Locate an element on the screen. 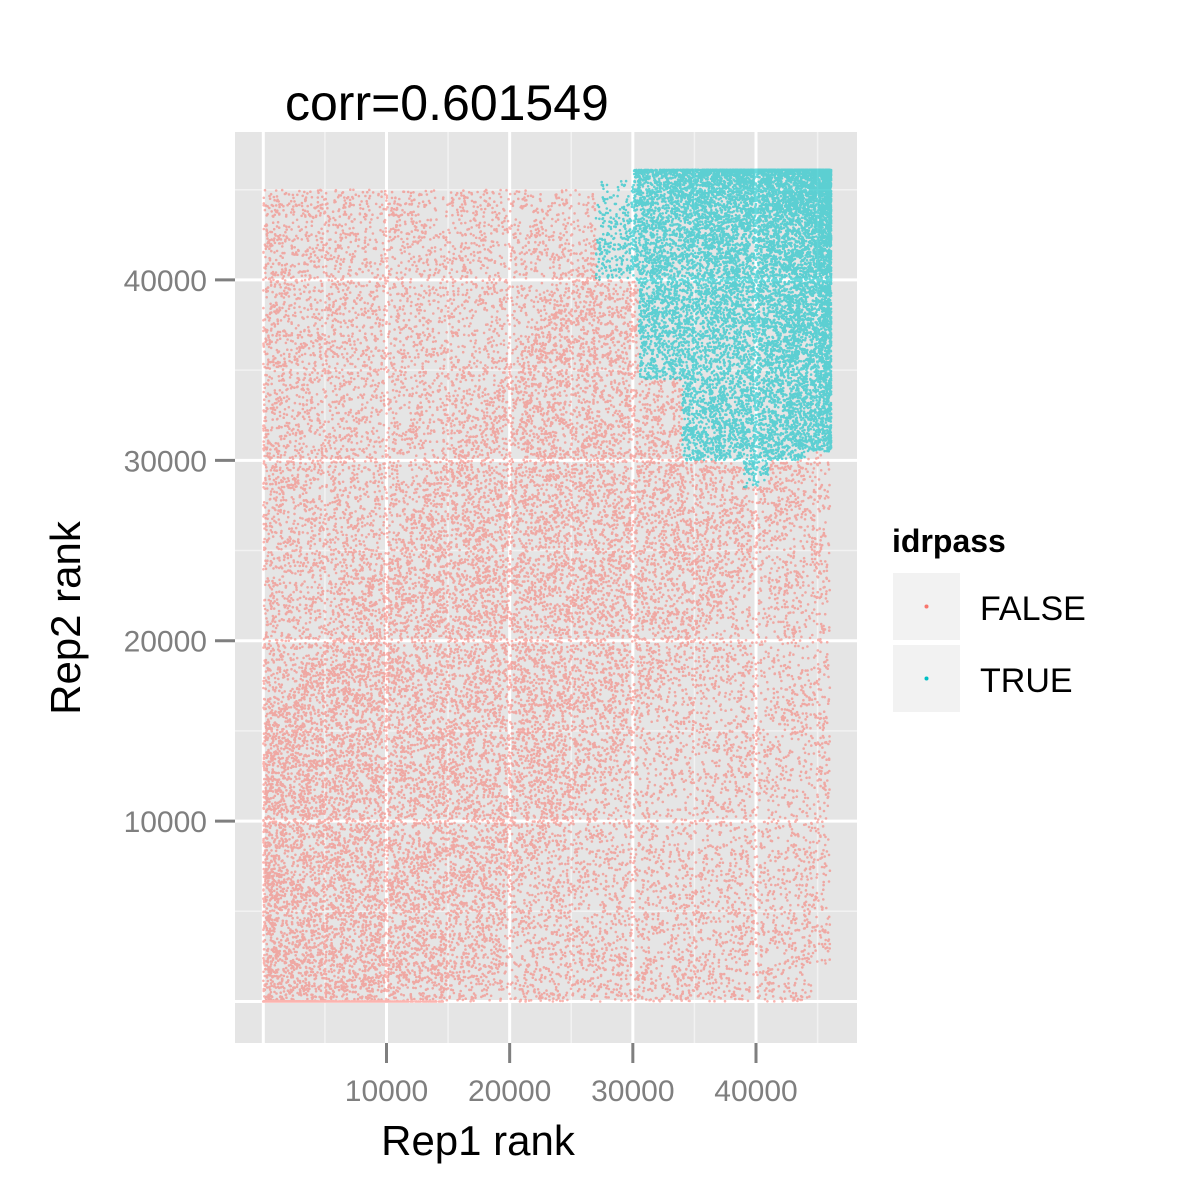 The height and width of the screenshot is (1200, 1200). legend-dot-false is located at coordinates (926, 606).